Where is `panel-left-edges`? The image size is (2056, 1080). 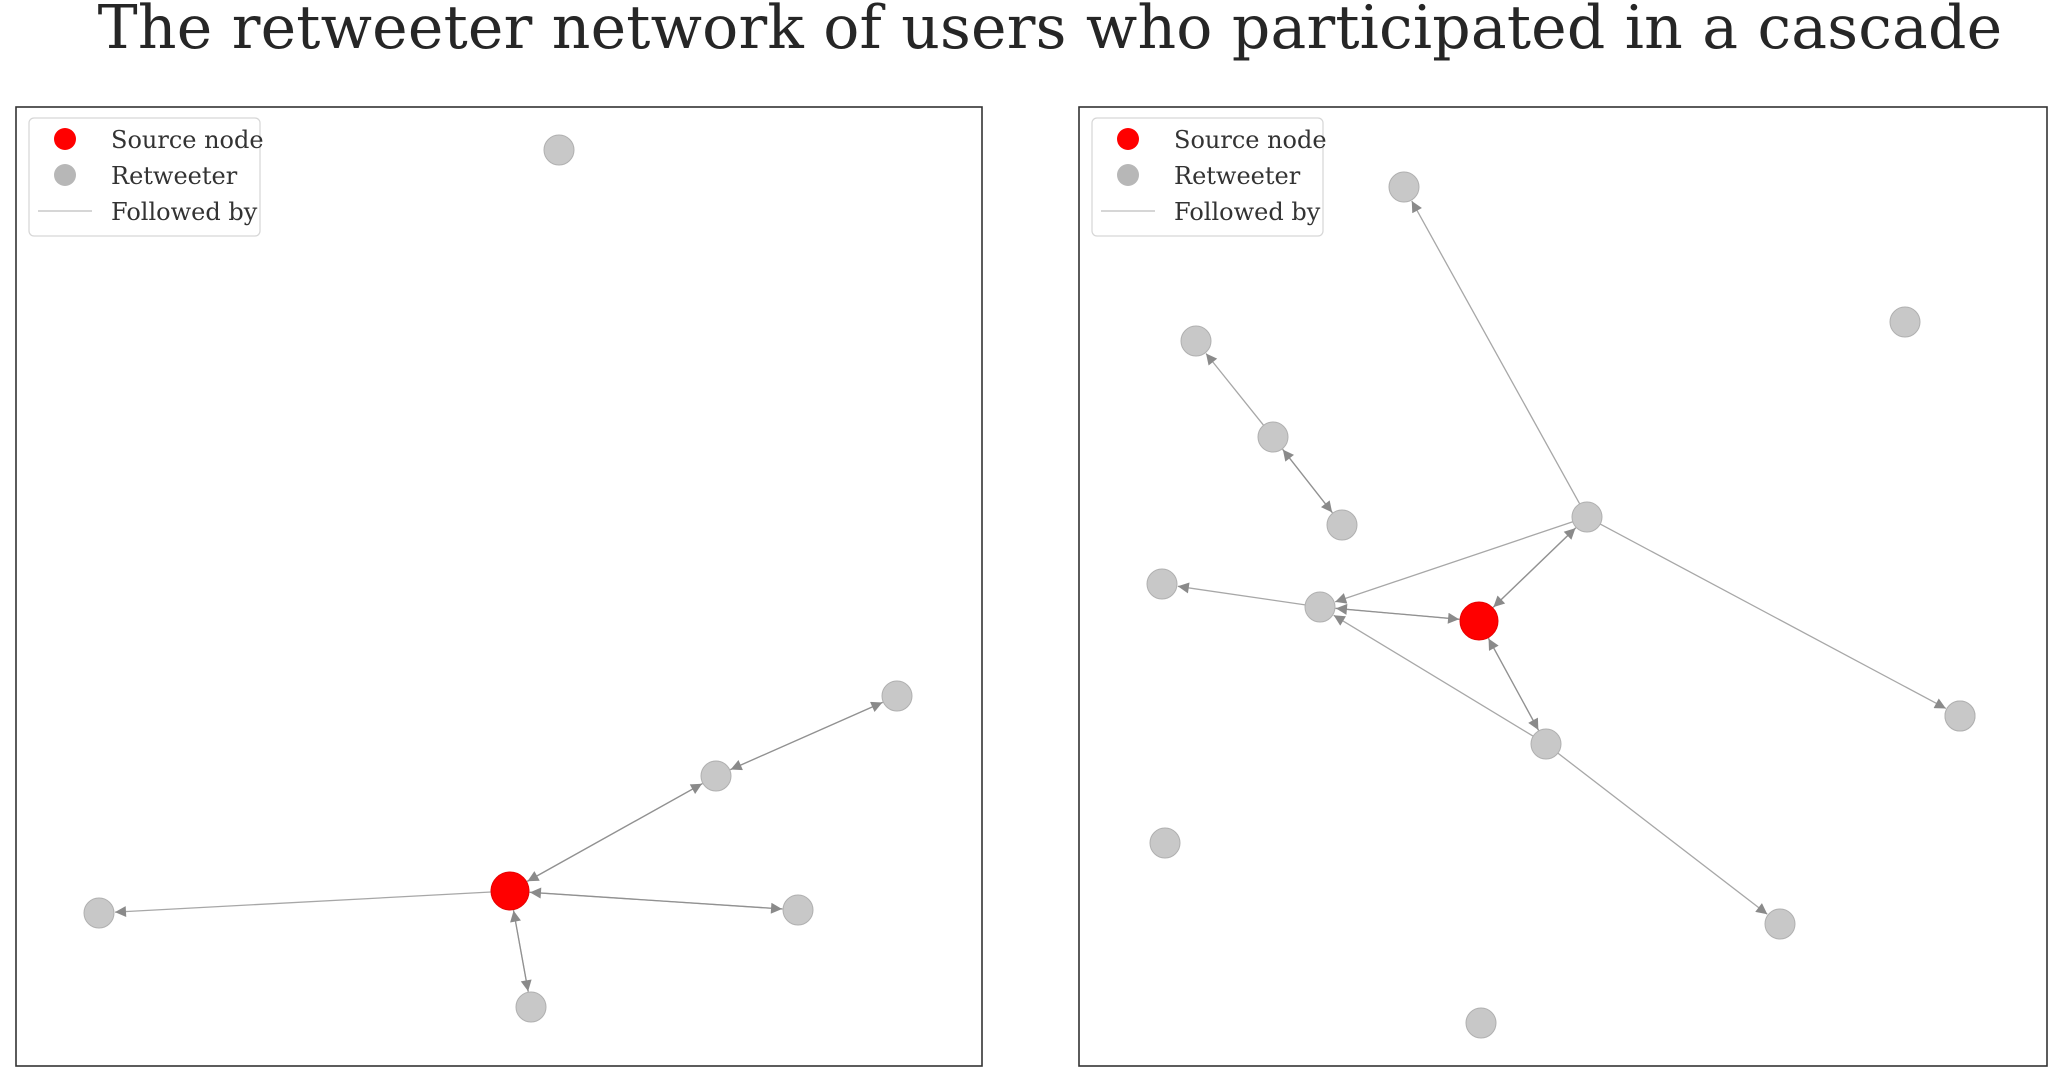
panel-left-edges is located at coordinates (499, 847).